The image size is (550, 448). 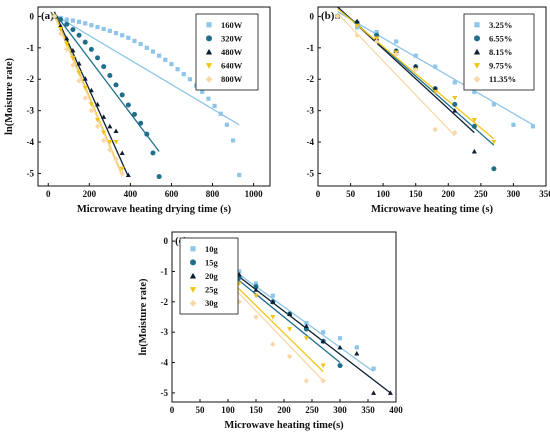 I want to click on x-axis-label: Microwave heating time (s), so click(x=432, y=209).